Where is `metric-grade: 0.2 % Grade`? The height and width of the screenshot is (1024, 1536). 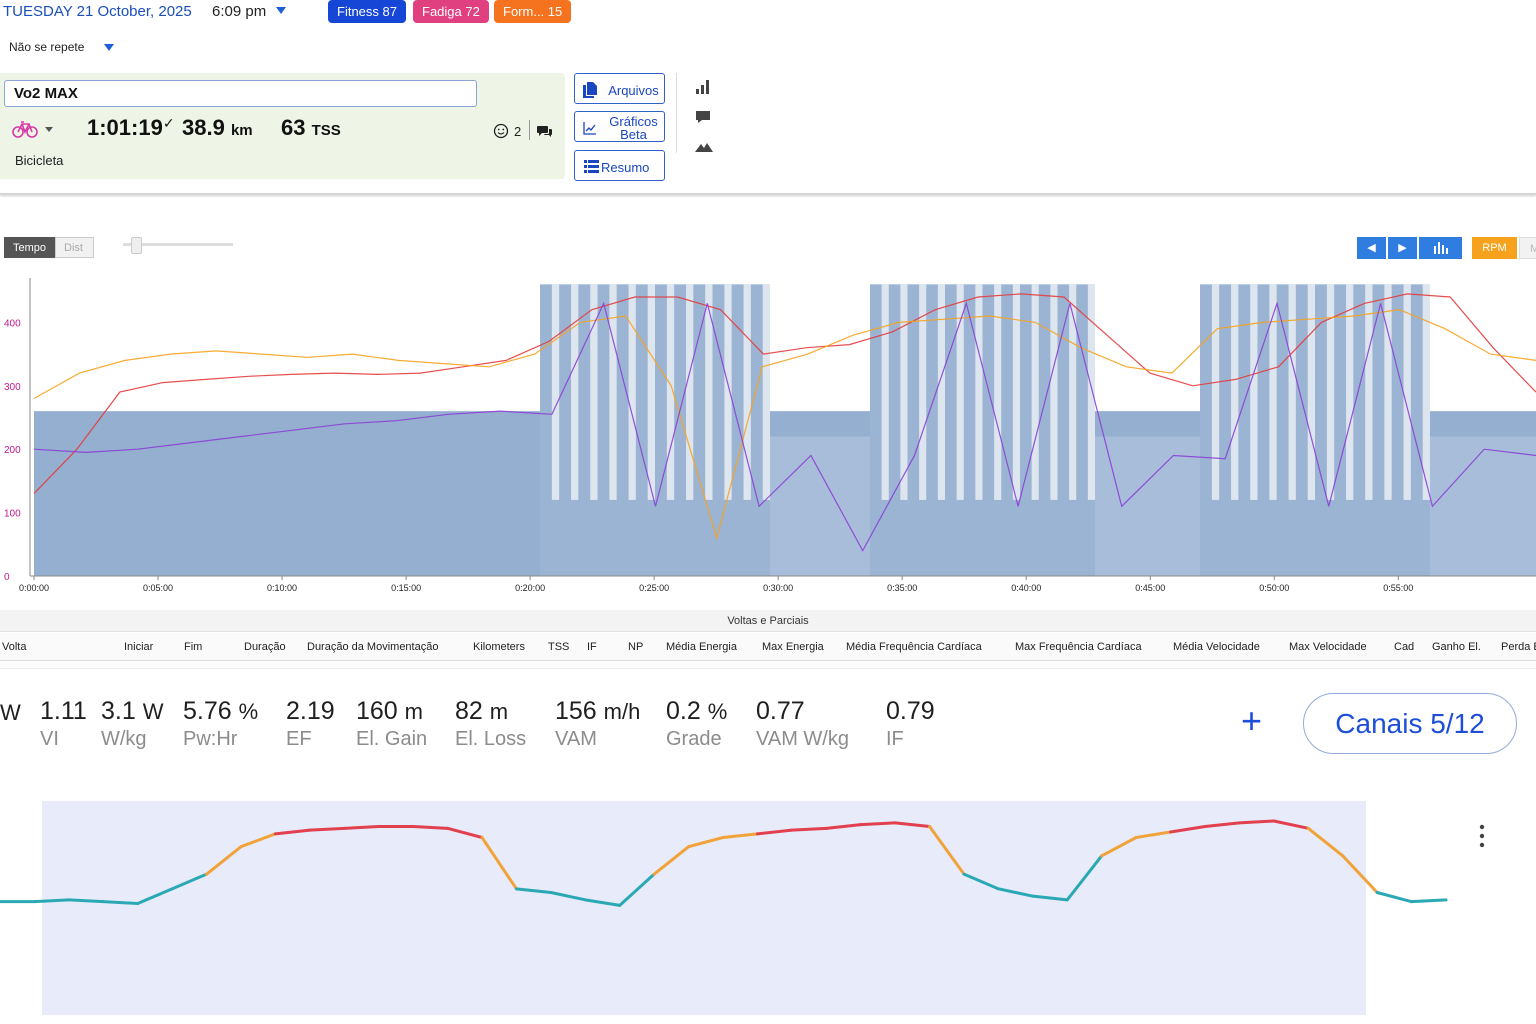
metric-grade: 0.2 % Grade is located at coordinates (697, 723).